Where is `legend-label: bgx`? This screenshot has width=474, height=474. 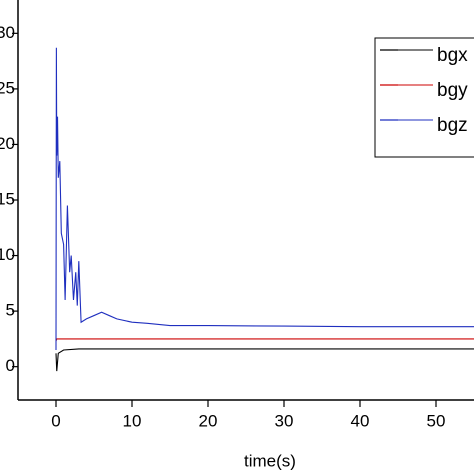
legend-label: bgx is located at coordinates (452, 55).